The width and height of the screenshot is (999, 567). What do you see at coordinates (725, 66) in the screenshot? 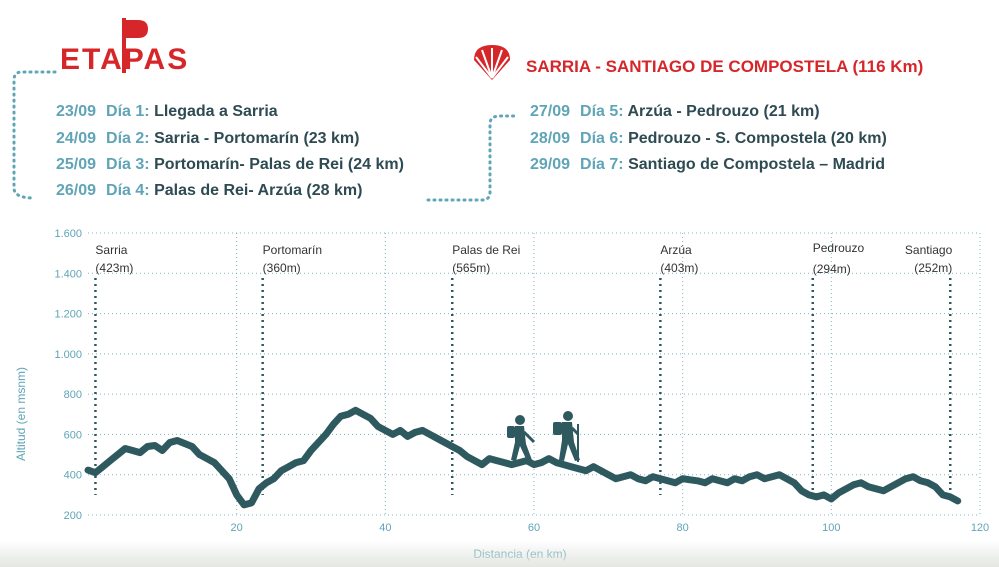
I see `route-title: SARRIA - SANTIAGO DE COMPOSTELA (116 Km)` at bounding box center [725, 66].